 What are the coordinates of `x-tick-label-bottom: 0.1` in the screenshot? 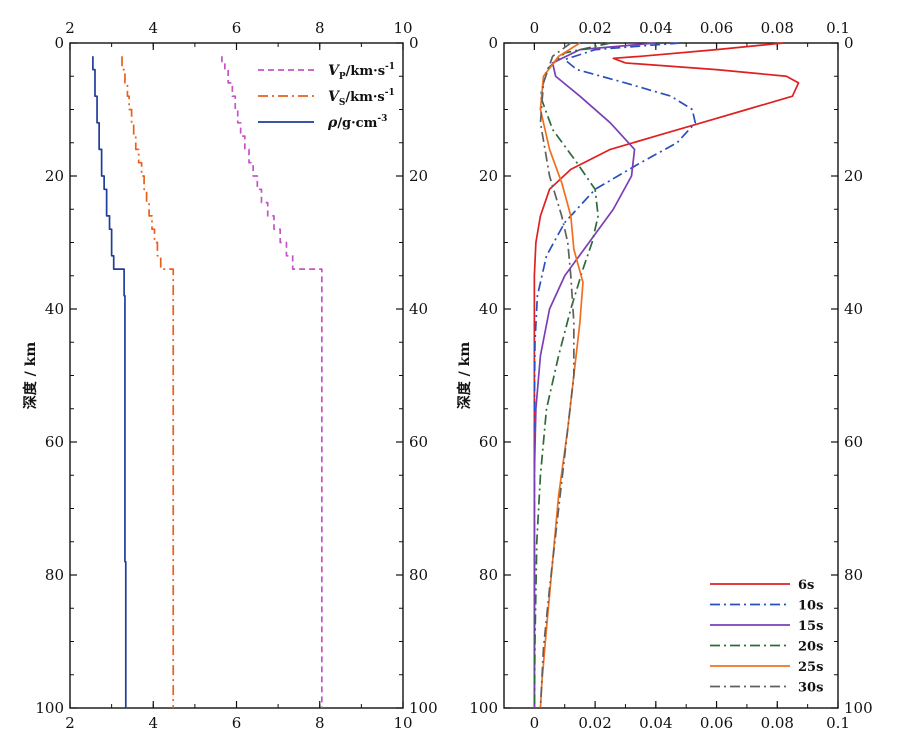 It's located at (838, 723).